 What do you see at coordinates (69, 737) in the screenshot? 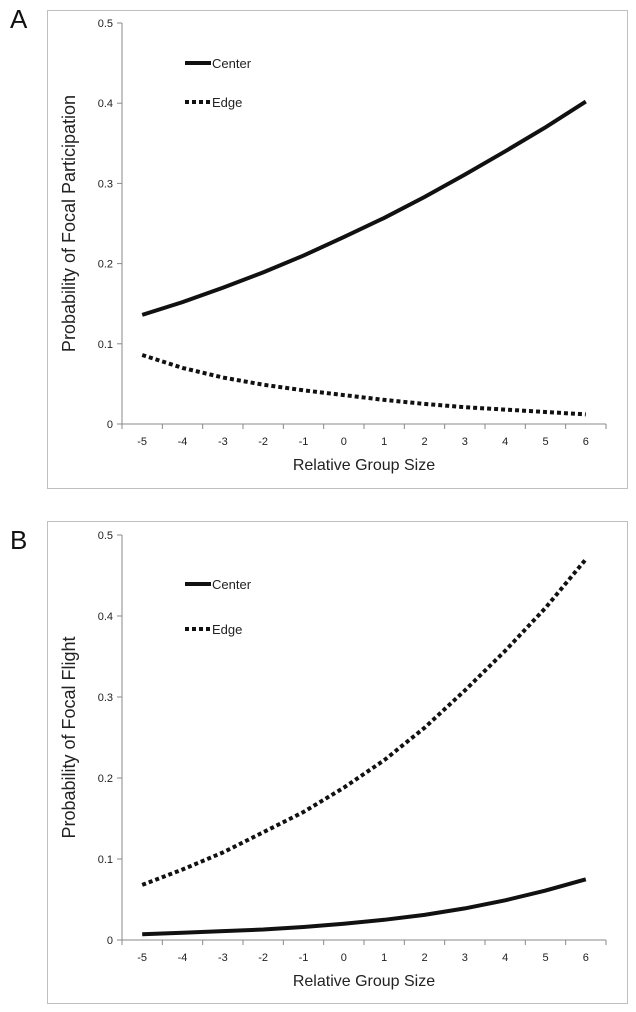
I see `y-axis-title: Probability of Focal Flight` at bounding box center [69, 737].